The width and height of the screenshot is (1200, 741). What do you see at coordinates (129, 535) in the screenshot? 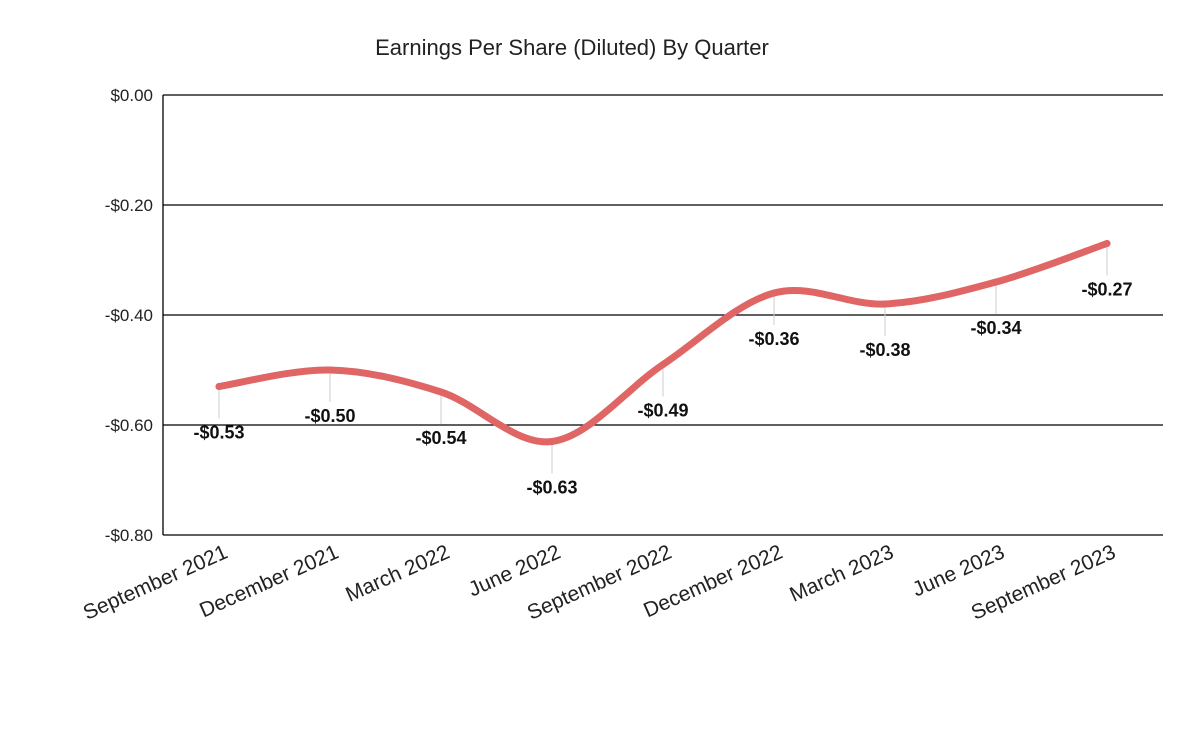
I see `y-tick-label: -$0.80` at bounding box center [129, 535].